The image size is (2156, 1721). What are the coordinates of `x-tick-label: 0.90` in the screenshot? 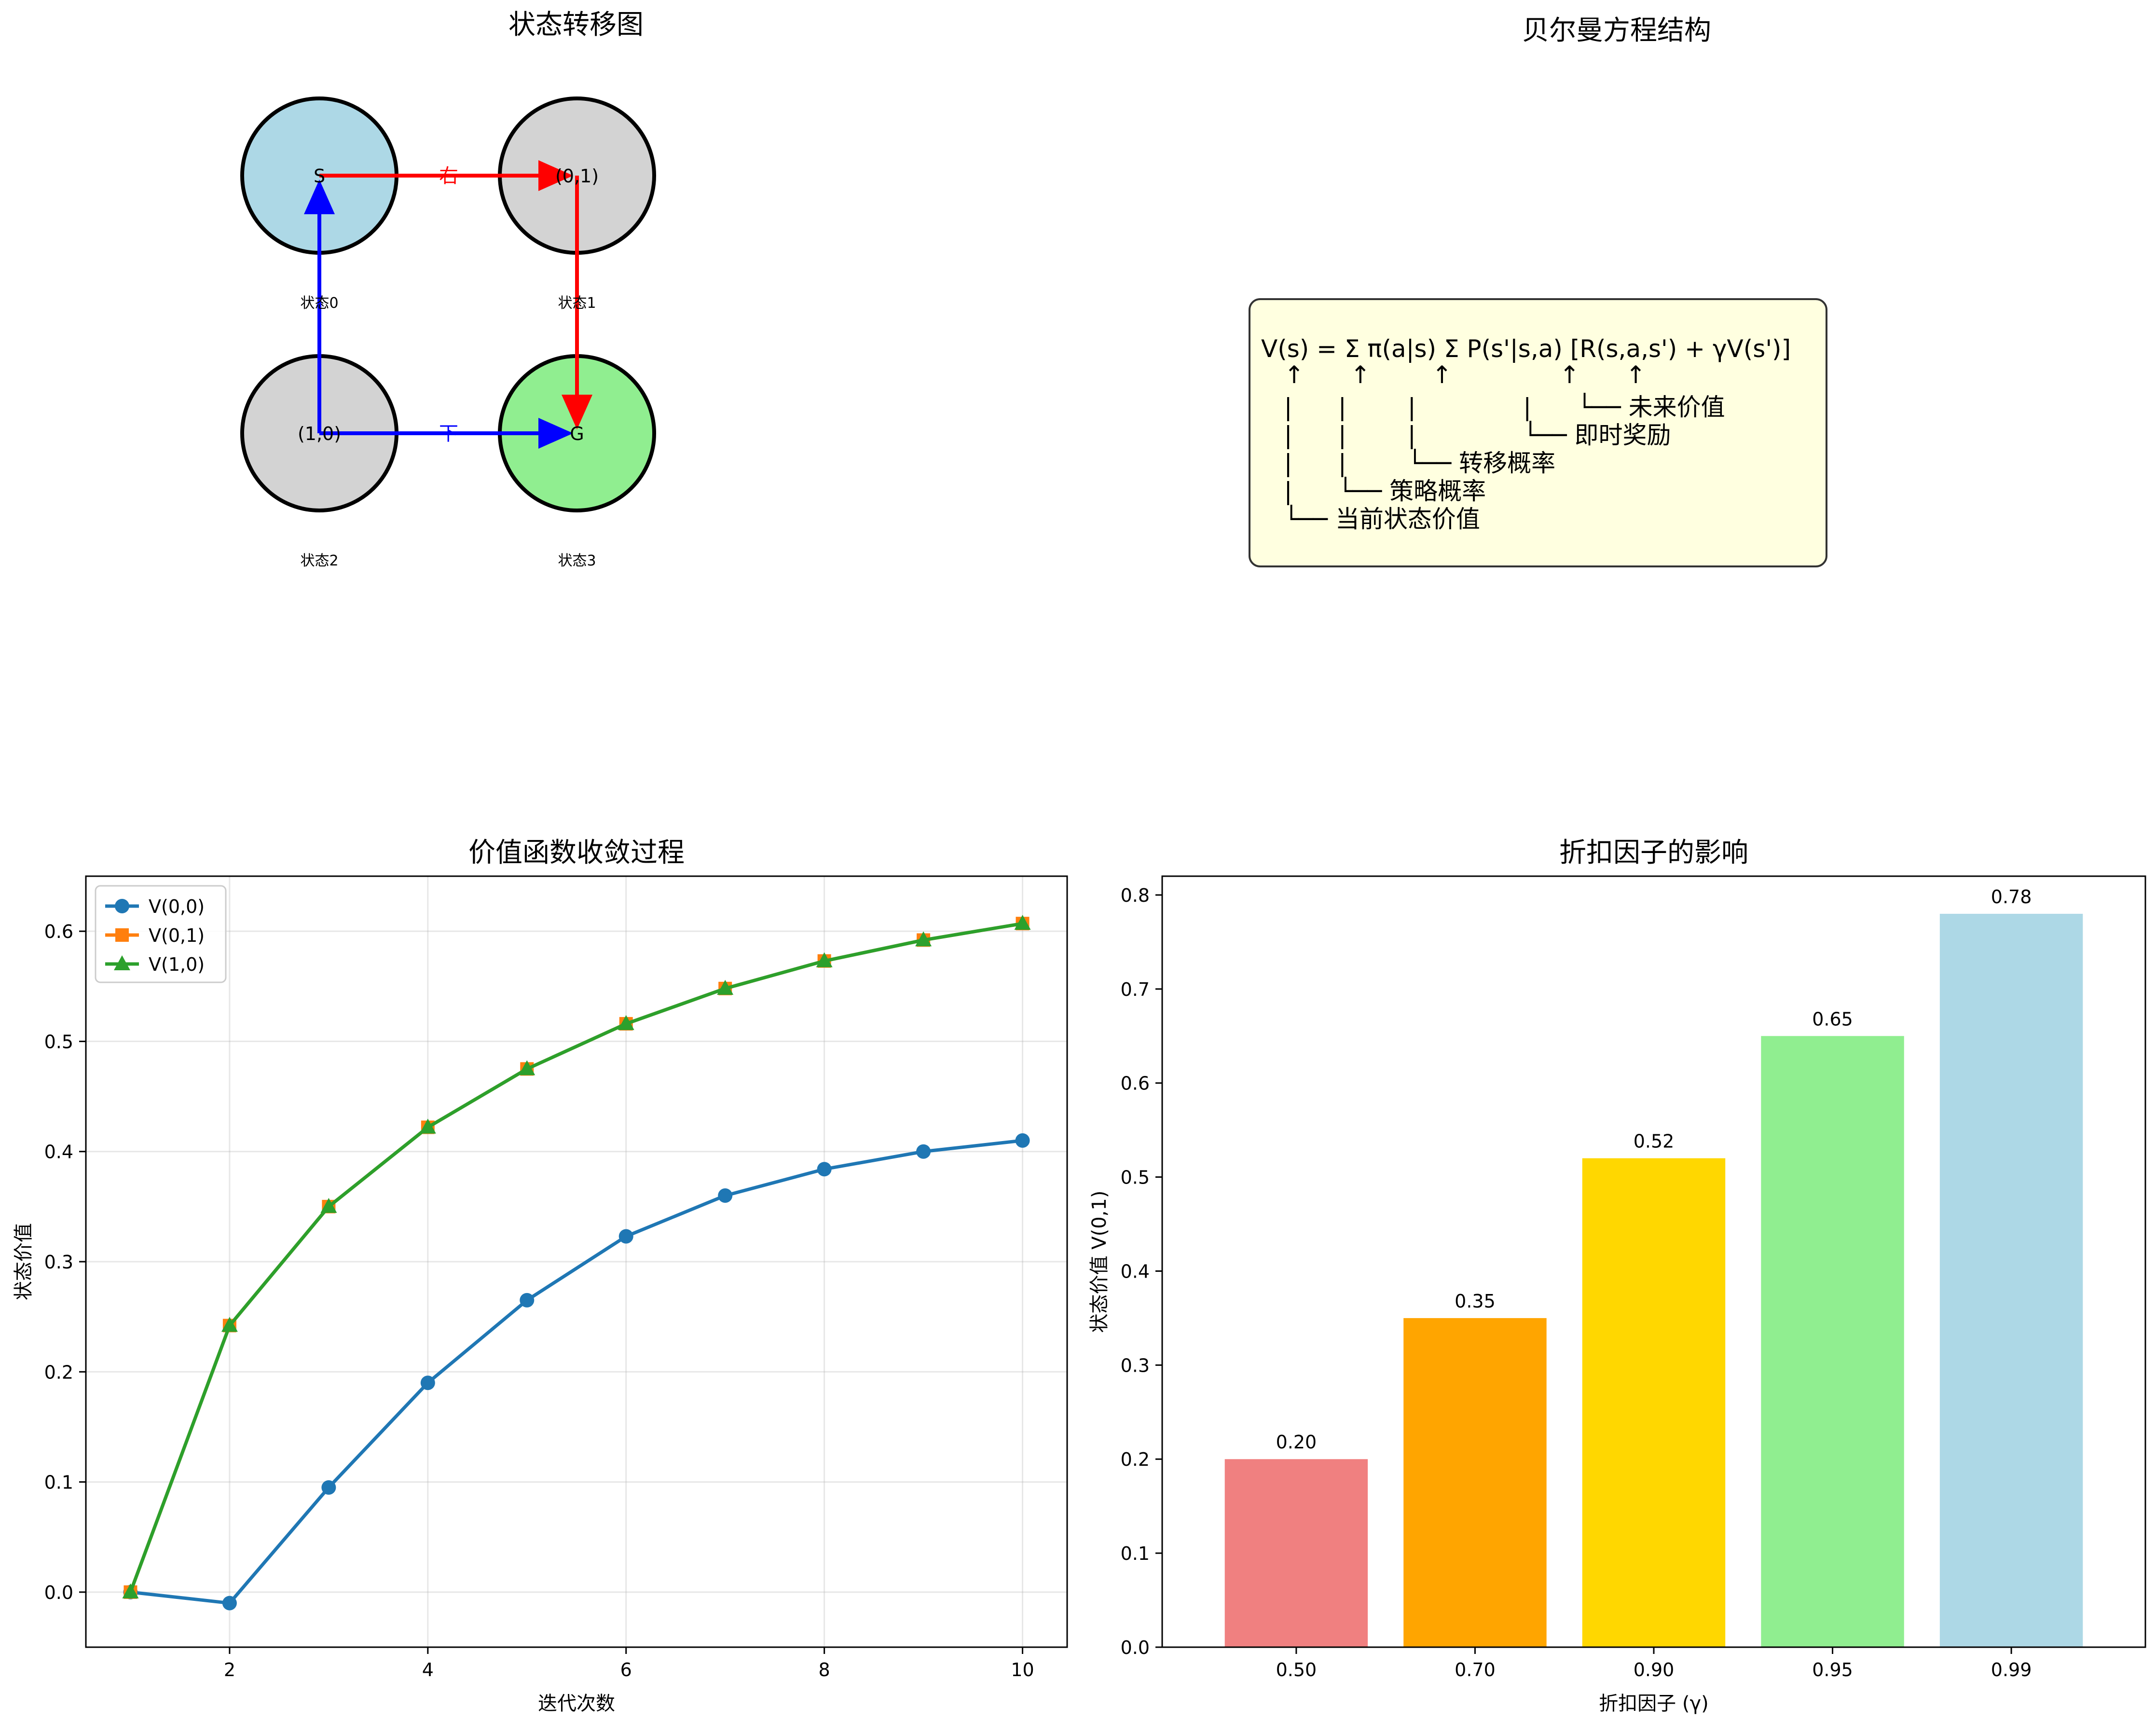 It's located at (1654, 1669).